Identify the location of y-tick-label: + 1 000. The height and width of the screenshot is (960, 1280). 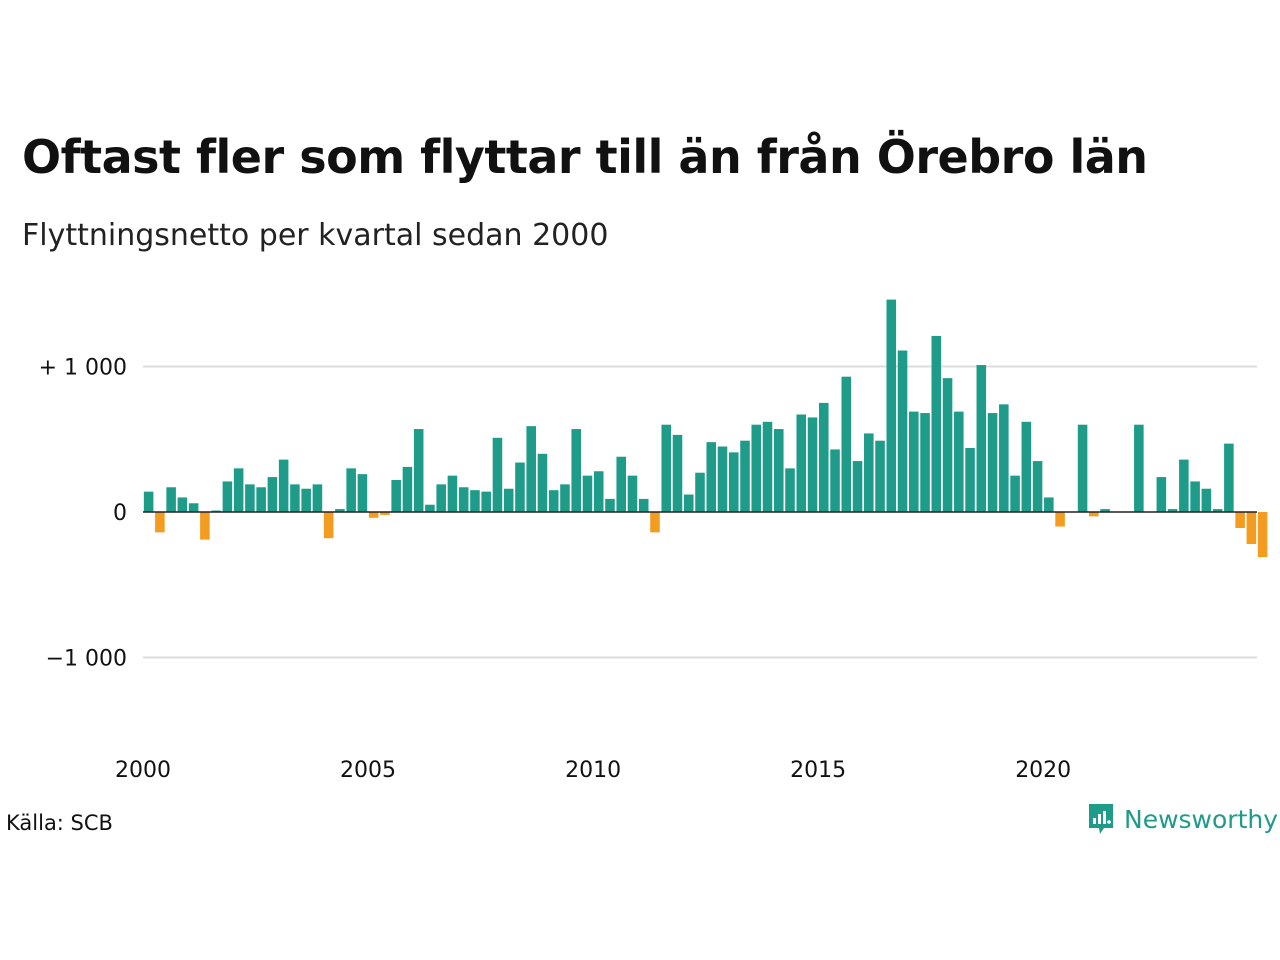
(83, 368).